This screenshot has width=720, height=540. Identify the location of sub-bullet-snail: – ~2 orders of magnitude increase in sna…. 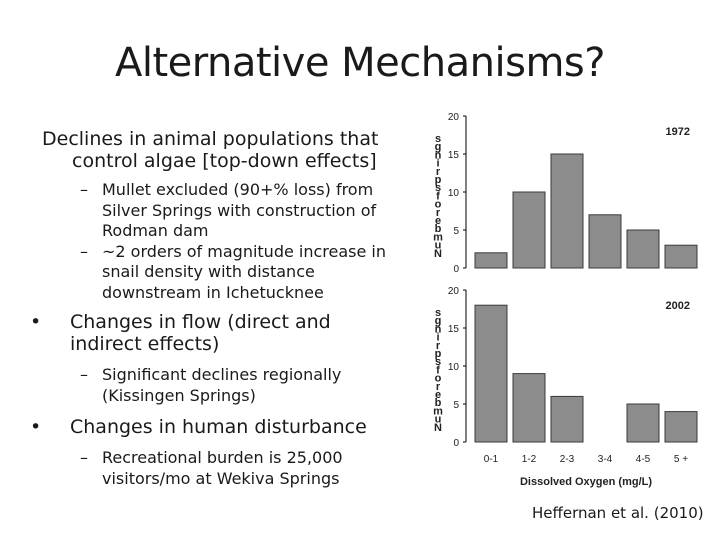
(215, 273).